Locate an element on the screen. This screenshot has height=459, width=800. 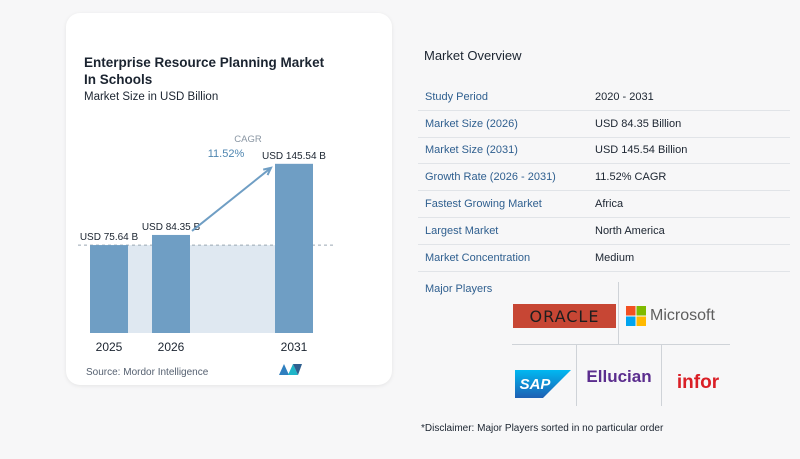
overview-row: Market Concentration Medium is located at coordinates (604, 258).